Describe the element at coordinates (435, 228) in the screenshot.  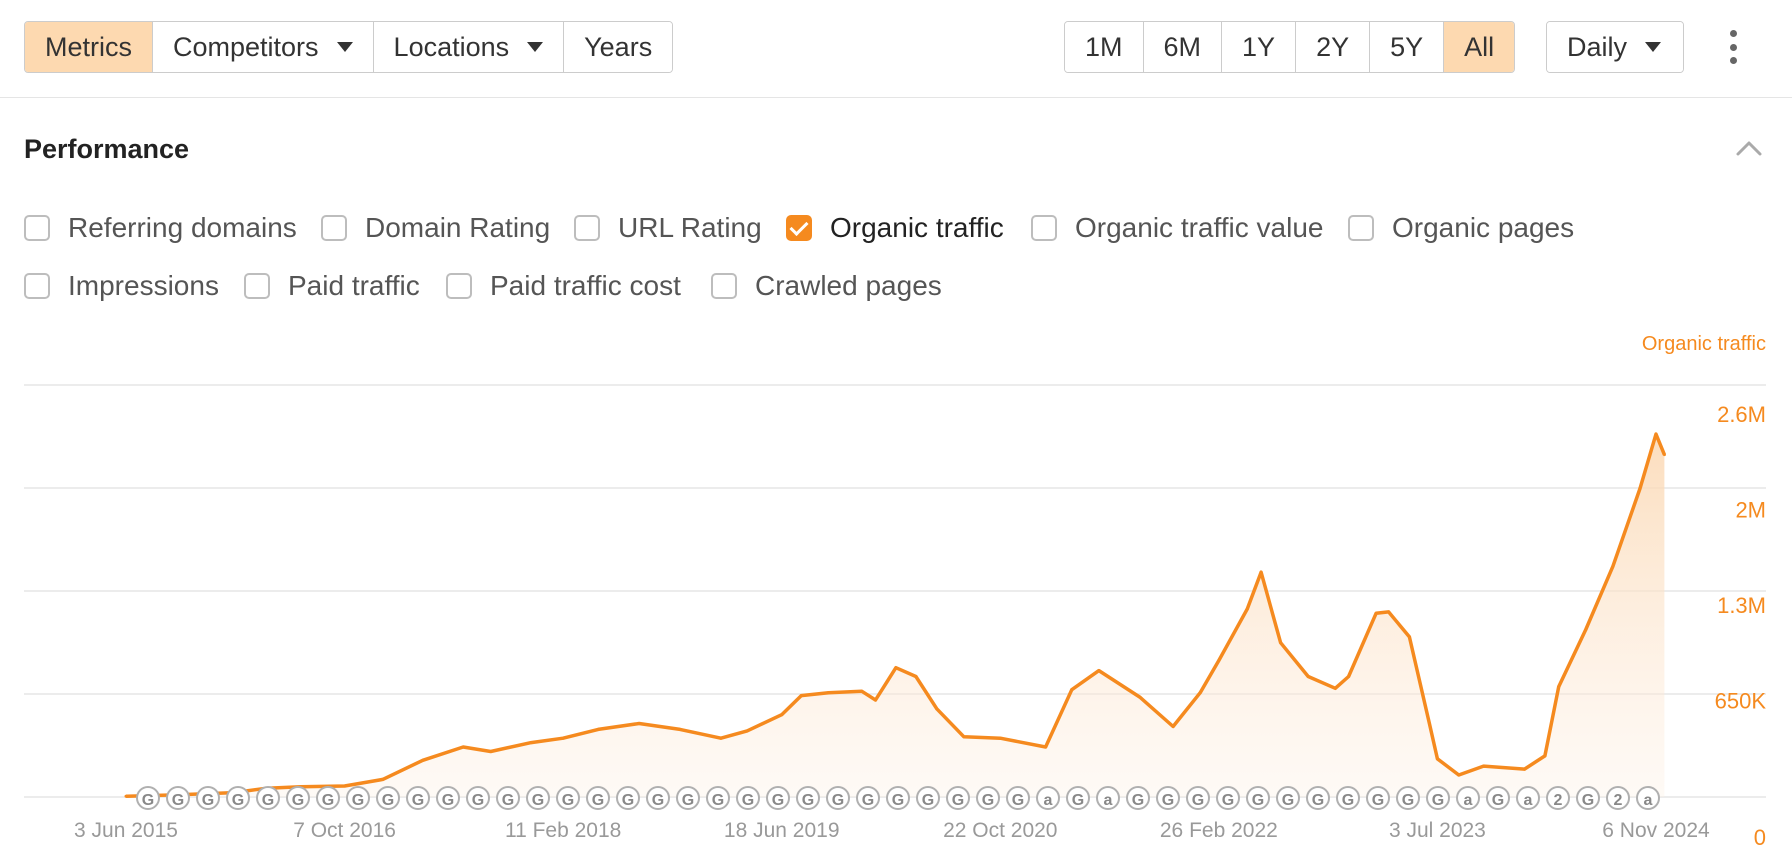
I see `metric-checkbox-domain-rating: Domain Rating` at that location.